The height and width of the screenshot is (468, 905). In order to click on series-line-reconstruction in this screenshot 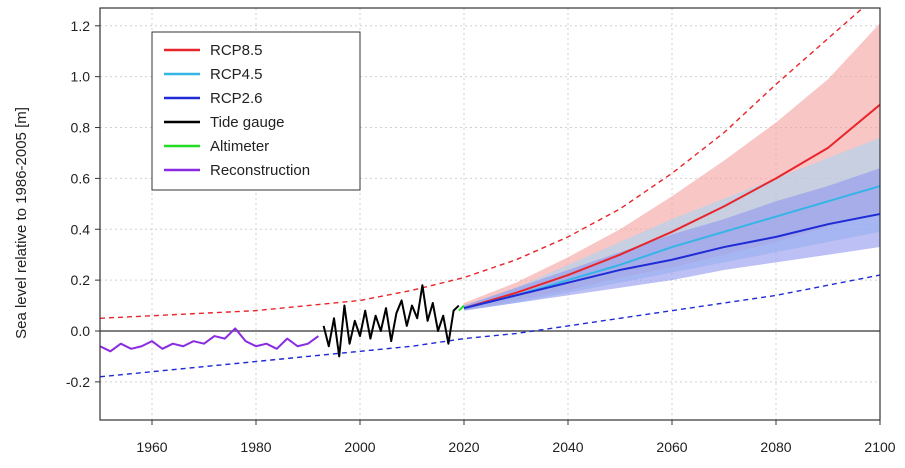, I will do `click(209, 340)`.